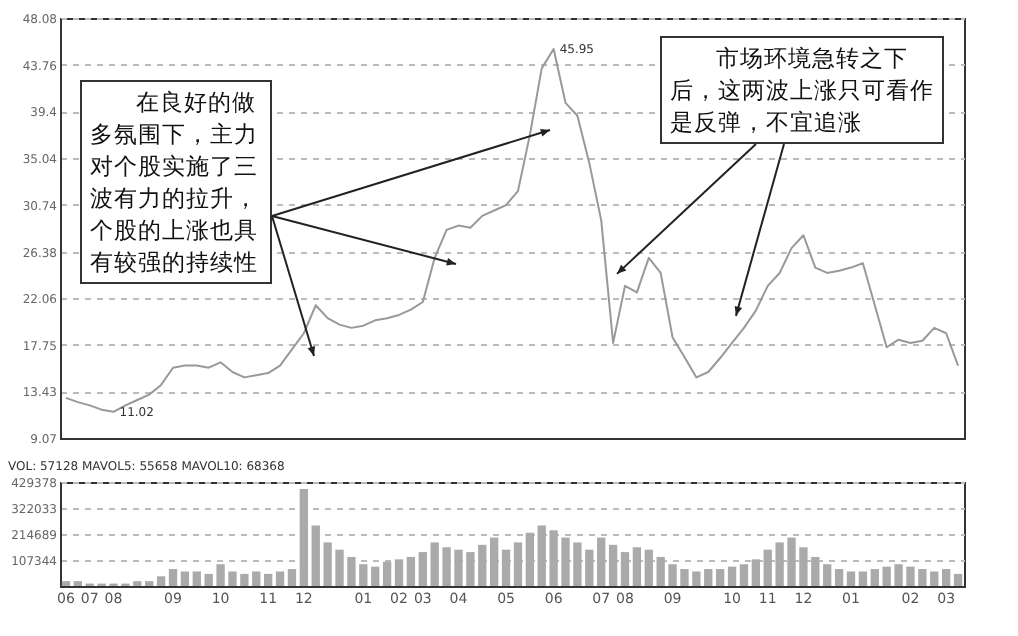 Image resolution: width=1018 pixels, height=636 pixels. I want to click on annotation: 市场环境急转之下后，这两波上涨只可看作是反弹，不宜追涨, so click(802, 90).